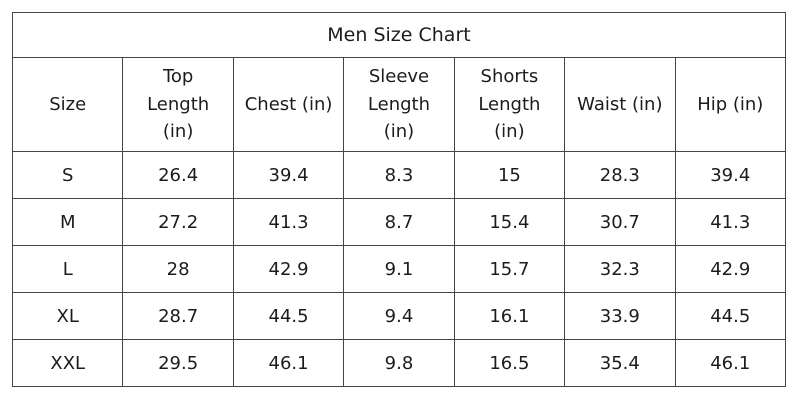 Image resolution: width=800 pixels, height=400 pixels. I want to click on cell-chest: 42.9, so click(288, 269).